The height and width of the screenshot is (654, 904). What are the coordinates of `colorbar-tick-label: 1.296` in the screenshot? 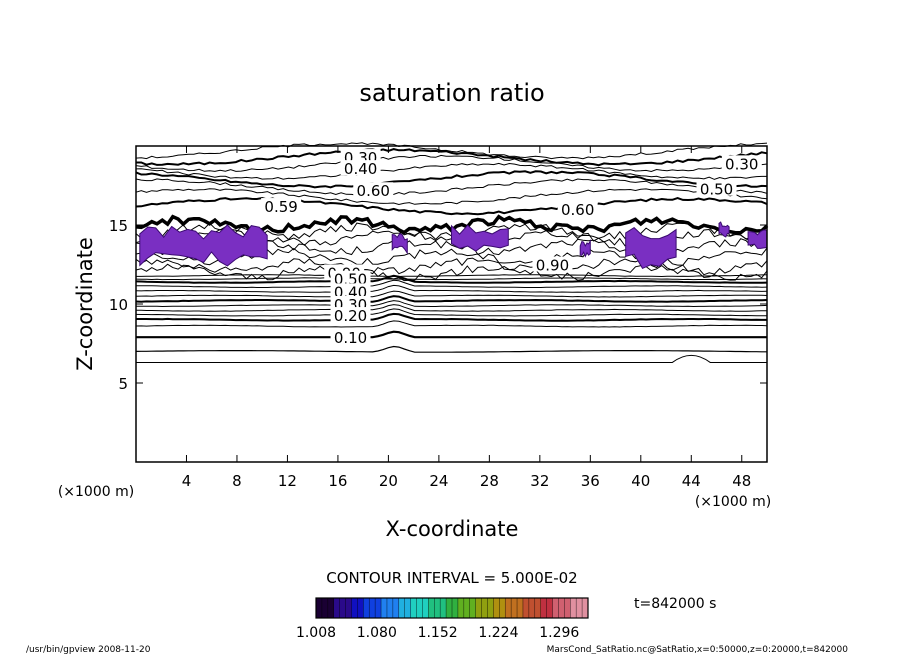 It's located at (559, 633).